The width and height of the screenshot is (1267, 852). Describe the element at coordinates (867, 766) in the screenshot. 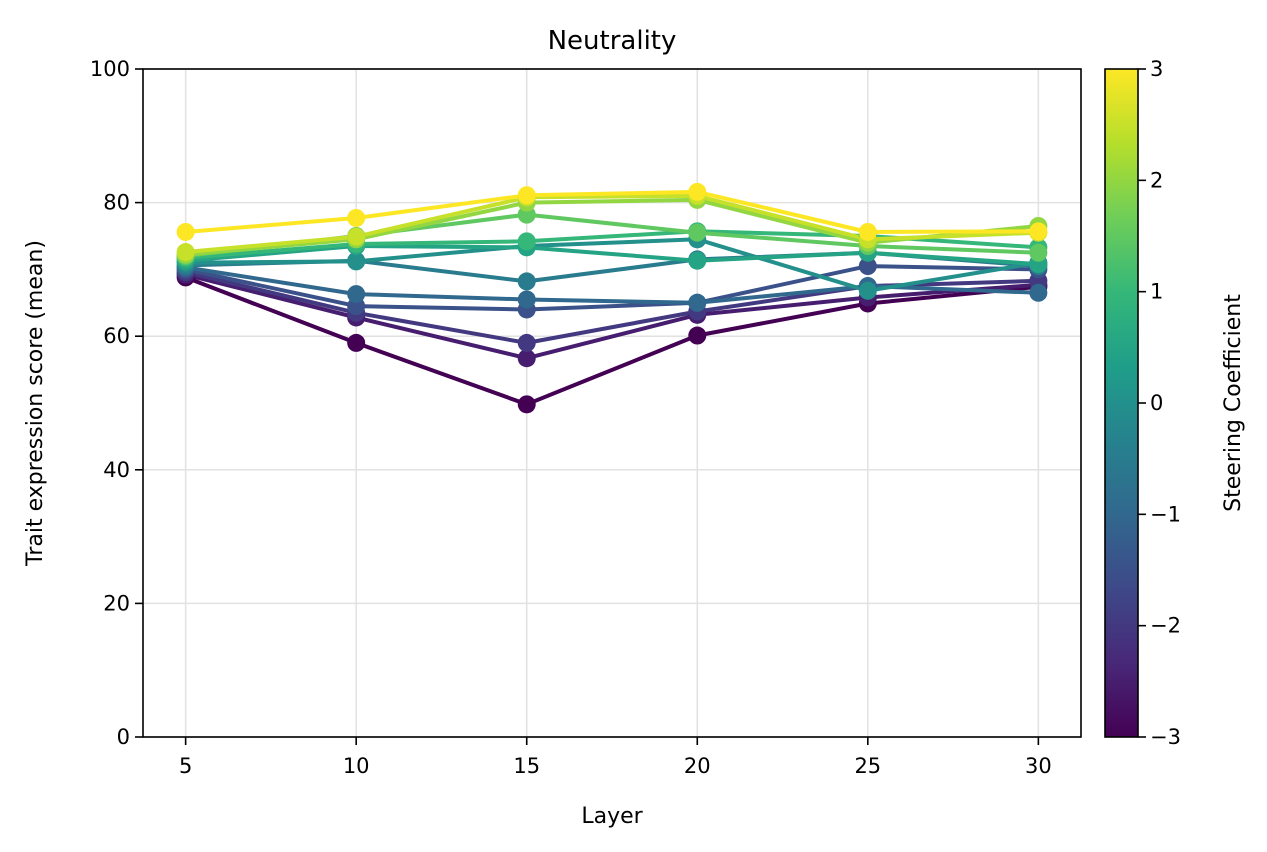

I see `x-tick-label: 25` at that location.